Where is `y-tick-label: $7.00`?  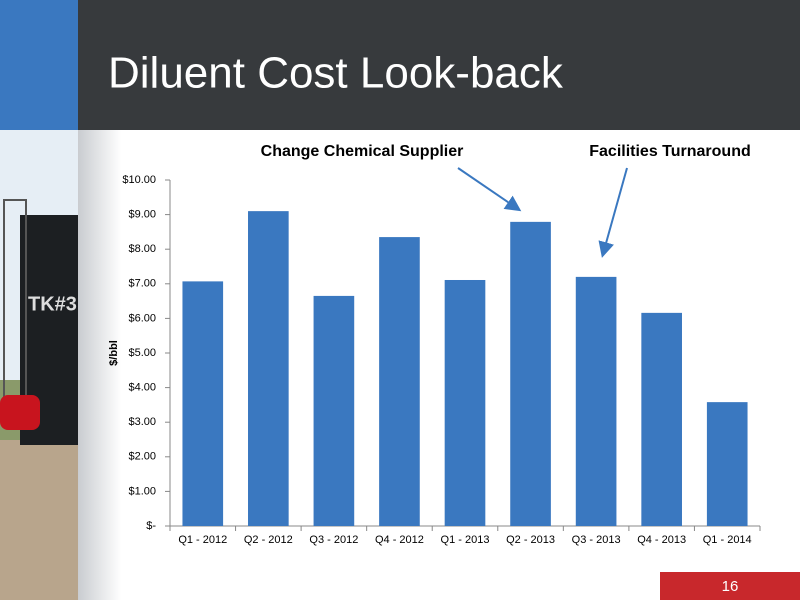 y-tick-label: $7.00 is located at coordinates (142, 284).